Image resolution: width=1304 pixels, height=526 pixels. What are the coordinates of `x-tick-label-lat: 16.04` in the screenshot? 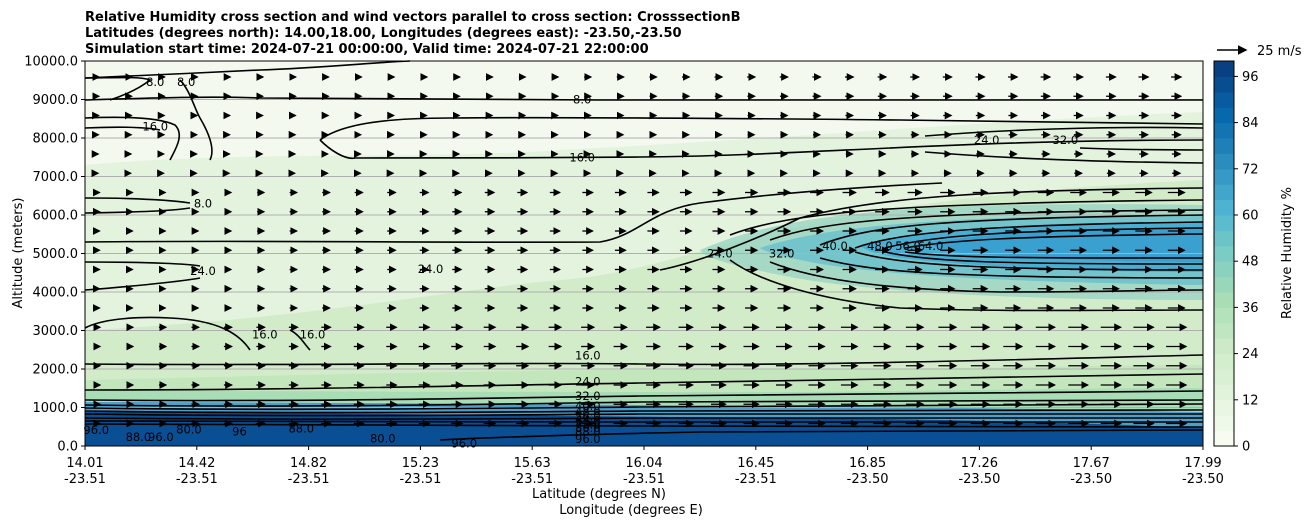 It's located at (643, 463).